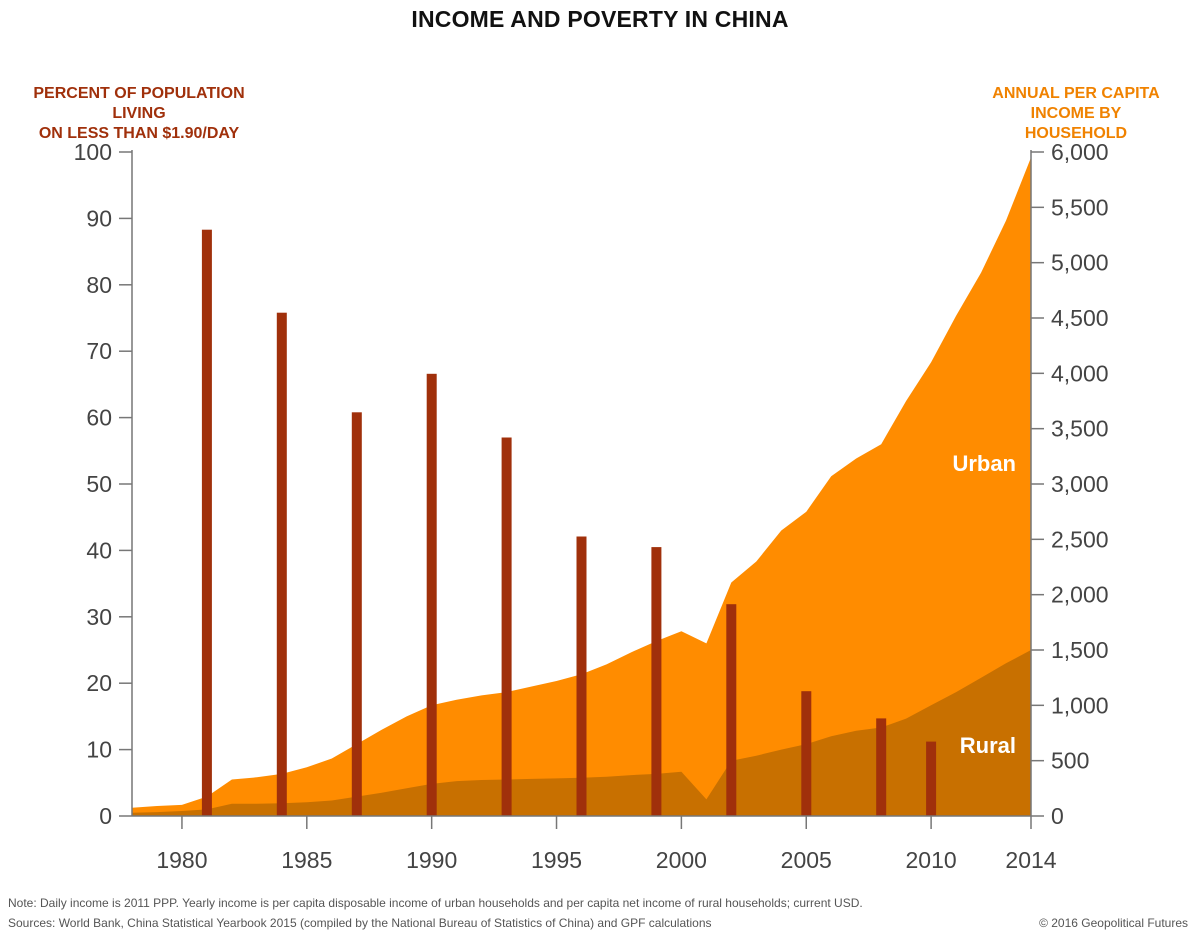 The height and width of the screenshot is (937, 1200). Describe the element at coordinates (581, 676) in the screenshot. I see `poverty-bar-1996` at that location.